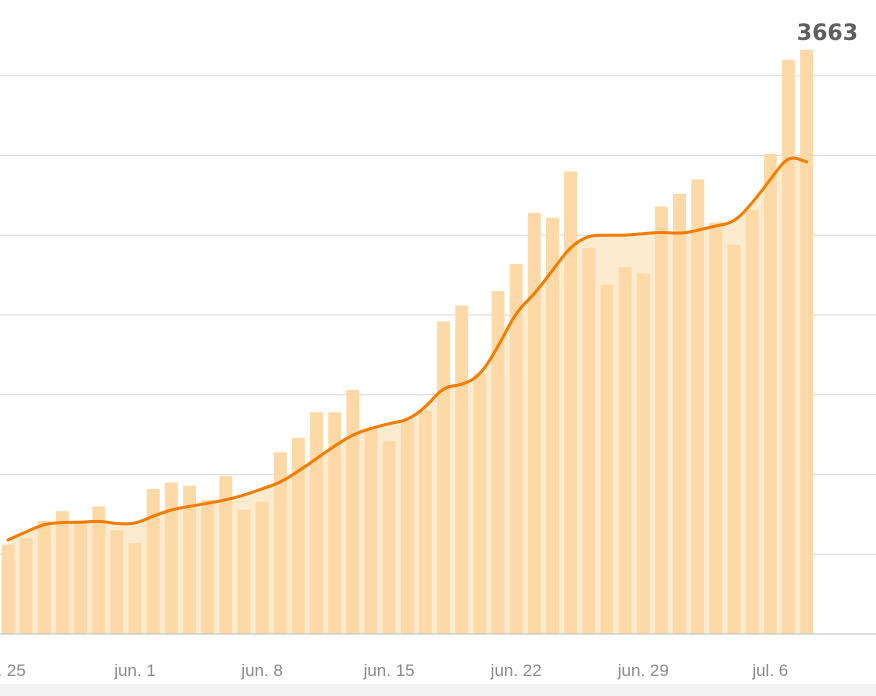  I want to click on peak-value-label: 3663, so click(827, 33).